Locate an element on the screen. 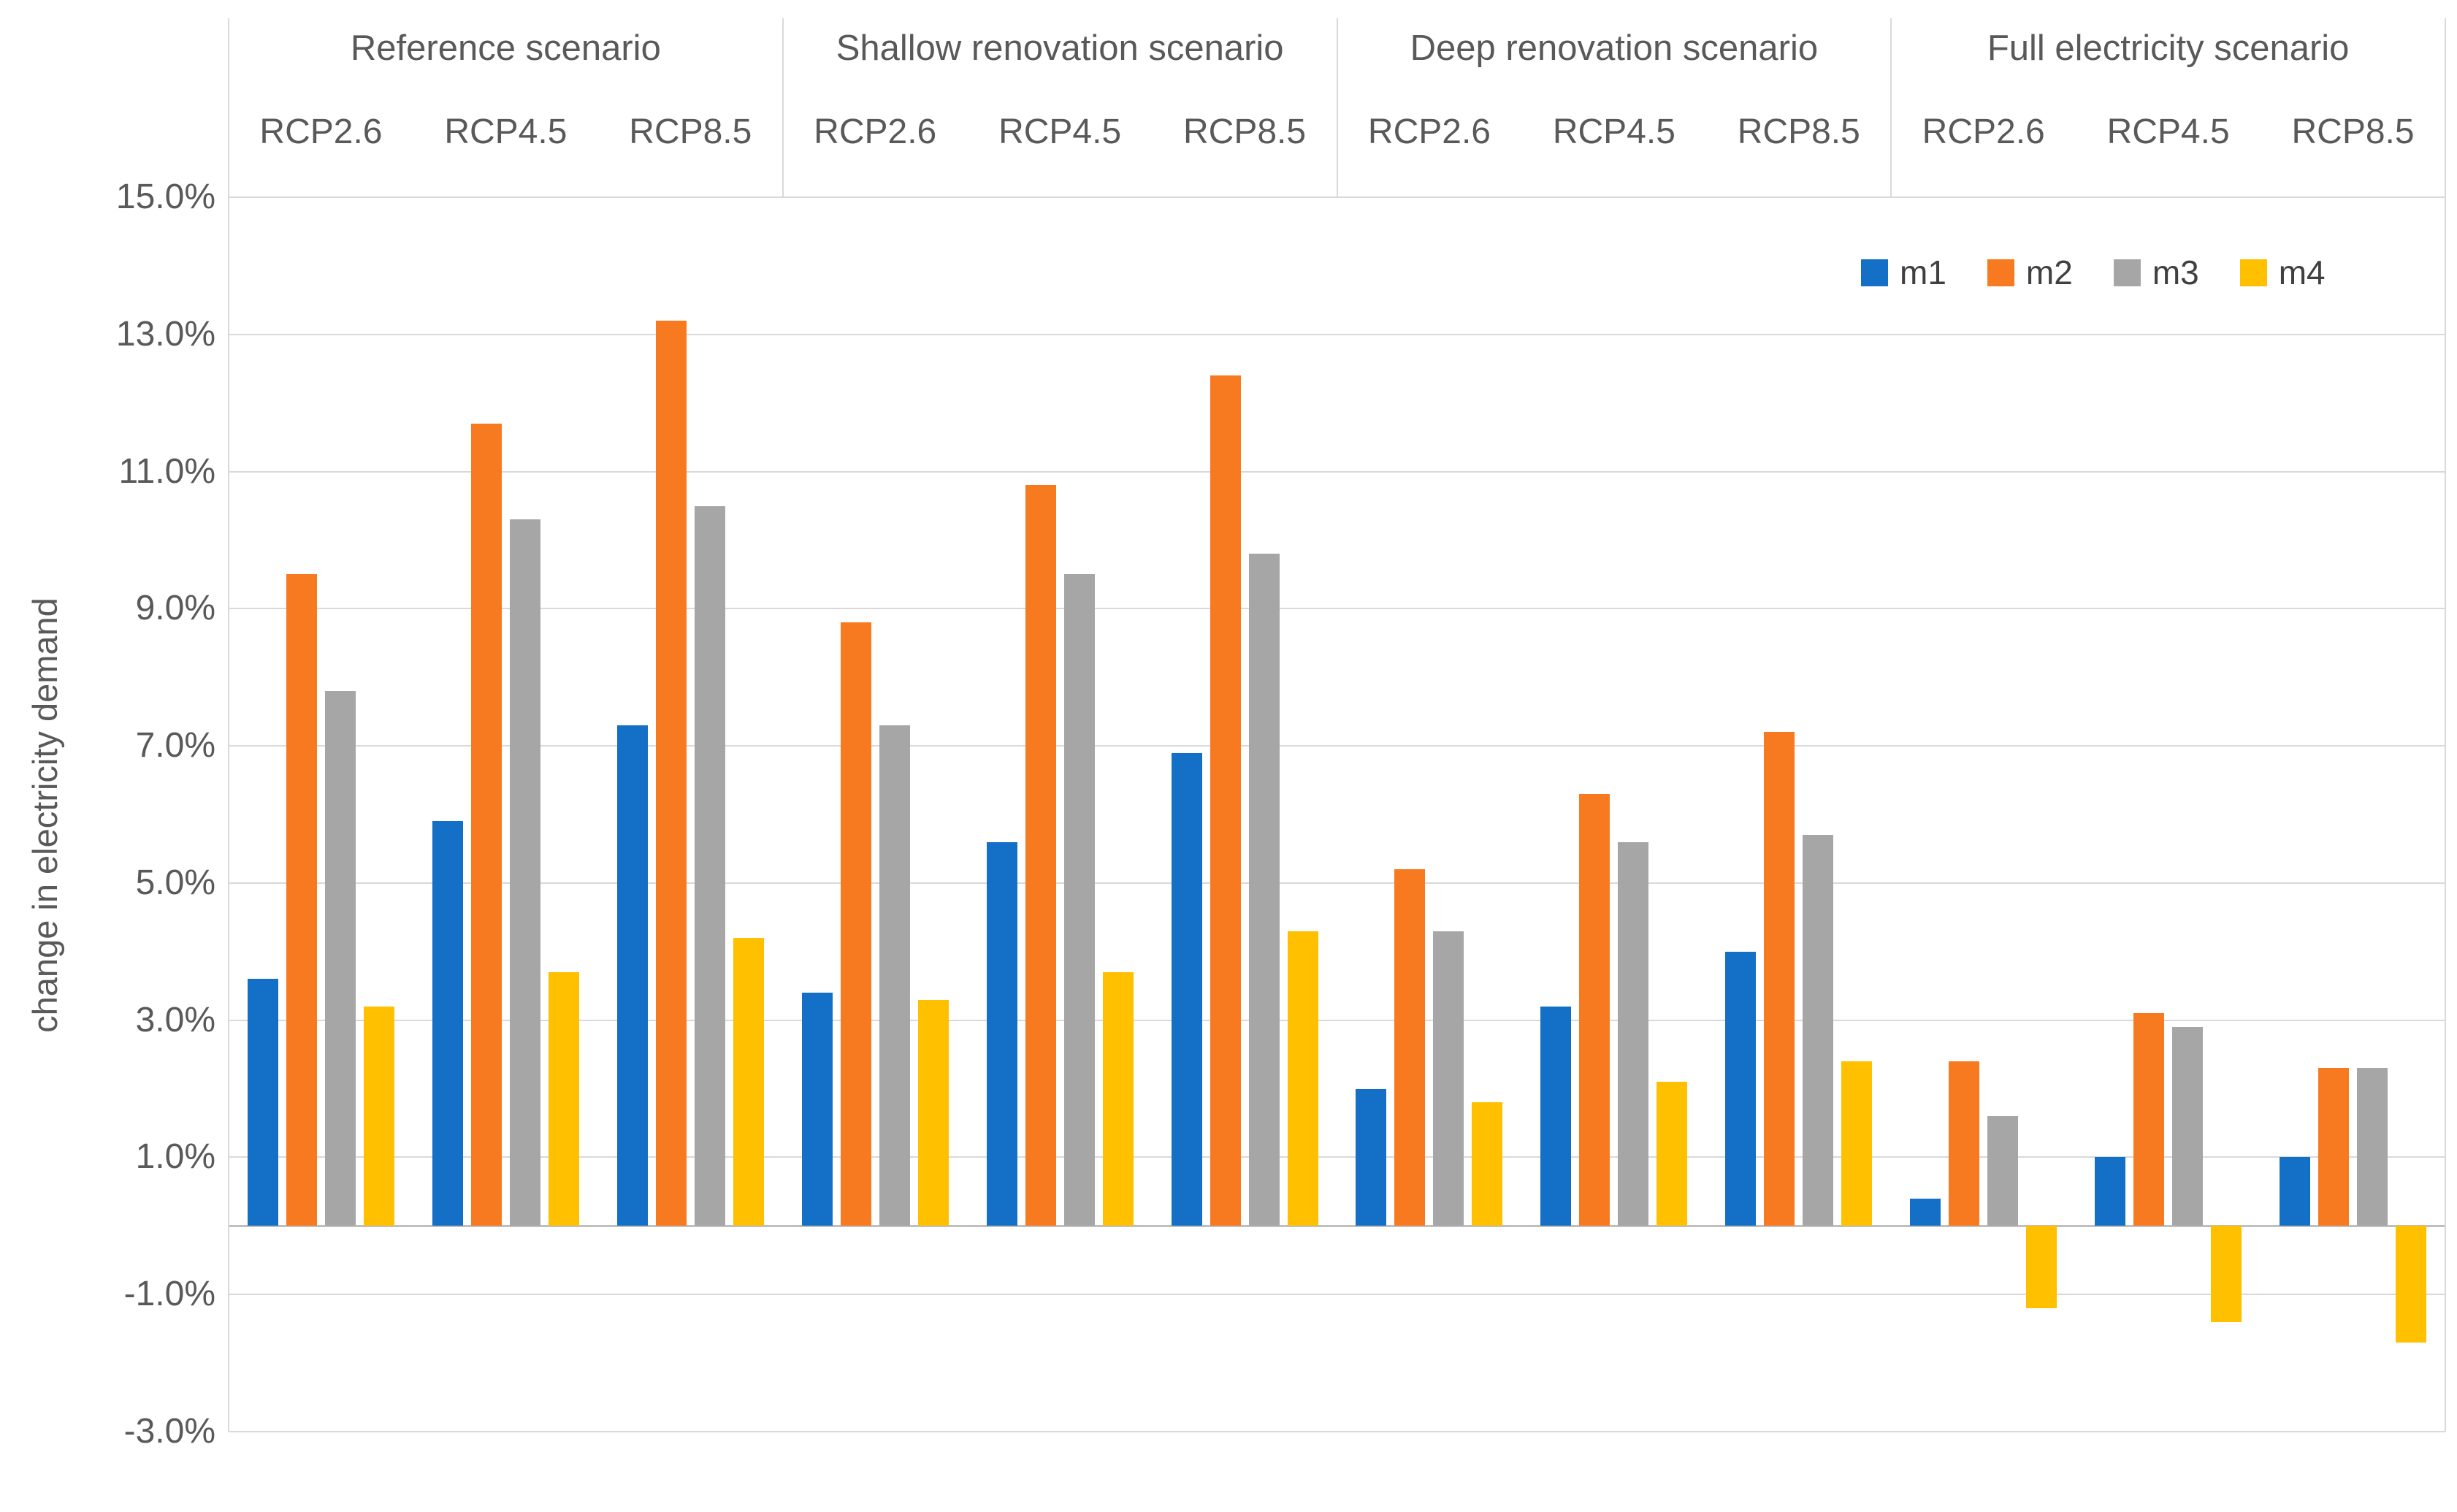 The height and width of the screenshot is (1512, 2457). legend-label: m4 is located at coordinates (2302, 272).